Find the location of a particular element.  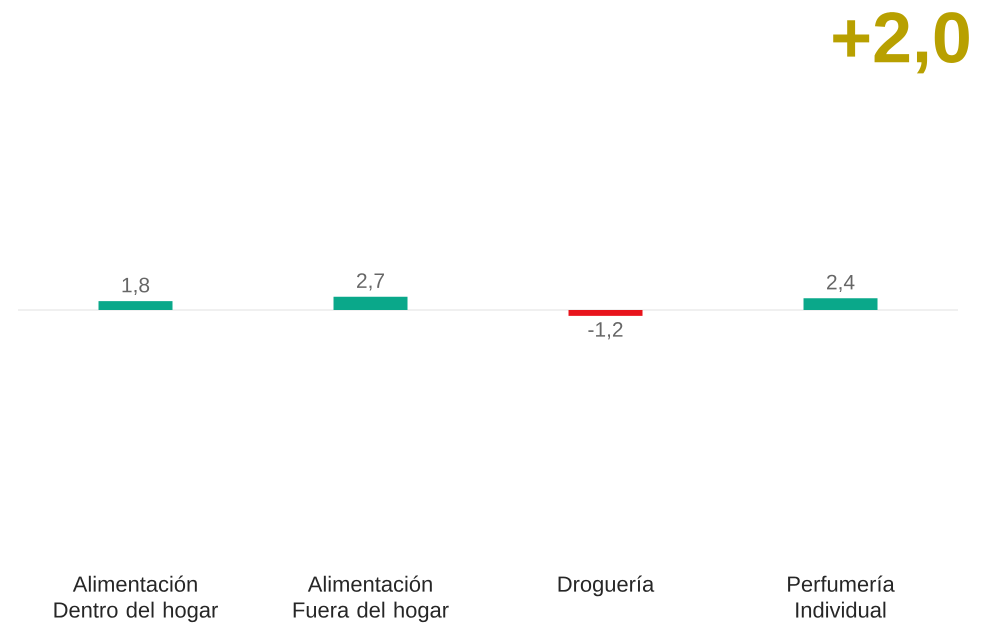

data-label: 1,8 is located at coordinates (136, 286).